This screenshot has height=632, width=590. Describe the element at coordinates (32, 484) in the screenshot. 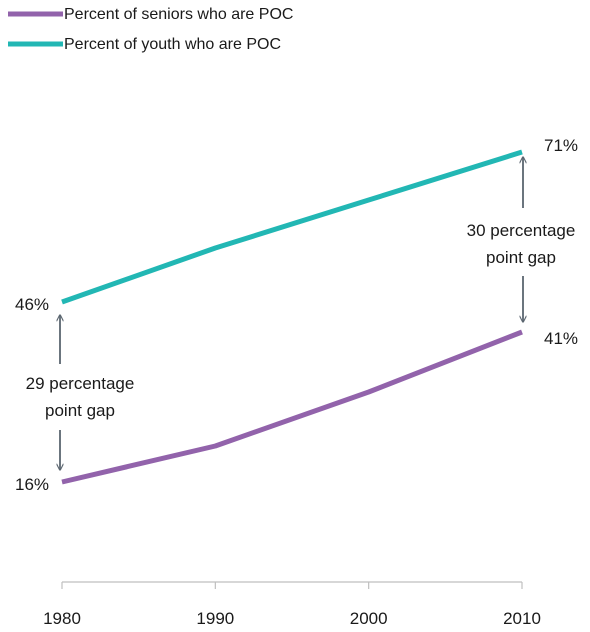

I see `value-label-seniors-1980: 16%` at that location.